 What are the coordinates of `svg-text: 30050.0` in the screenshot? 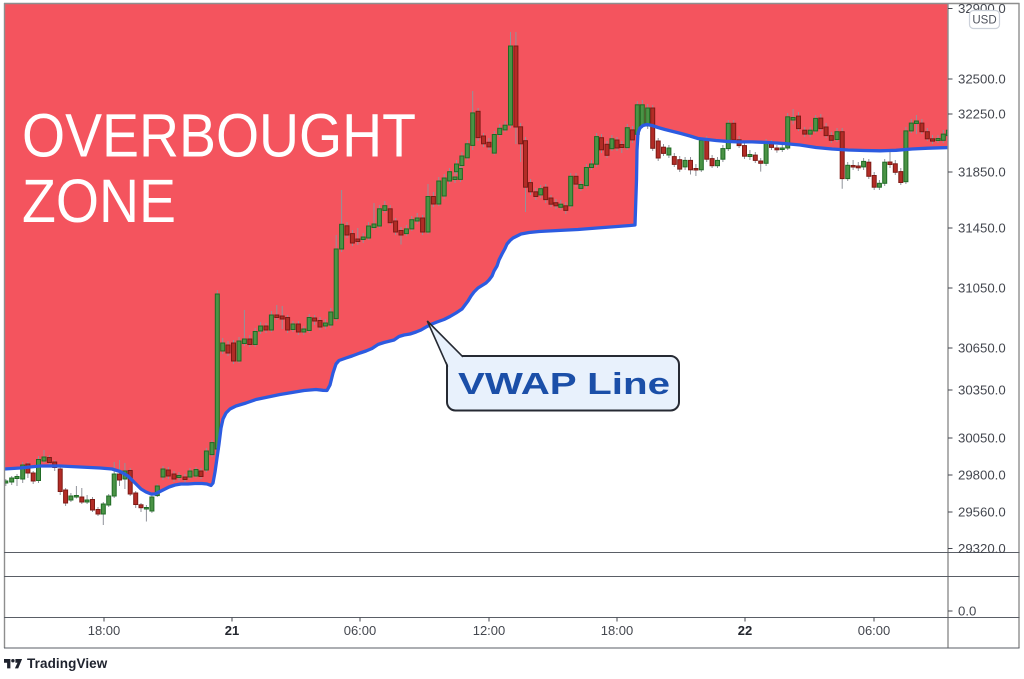 It's located at (982, 438).